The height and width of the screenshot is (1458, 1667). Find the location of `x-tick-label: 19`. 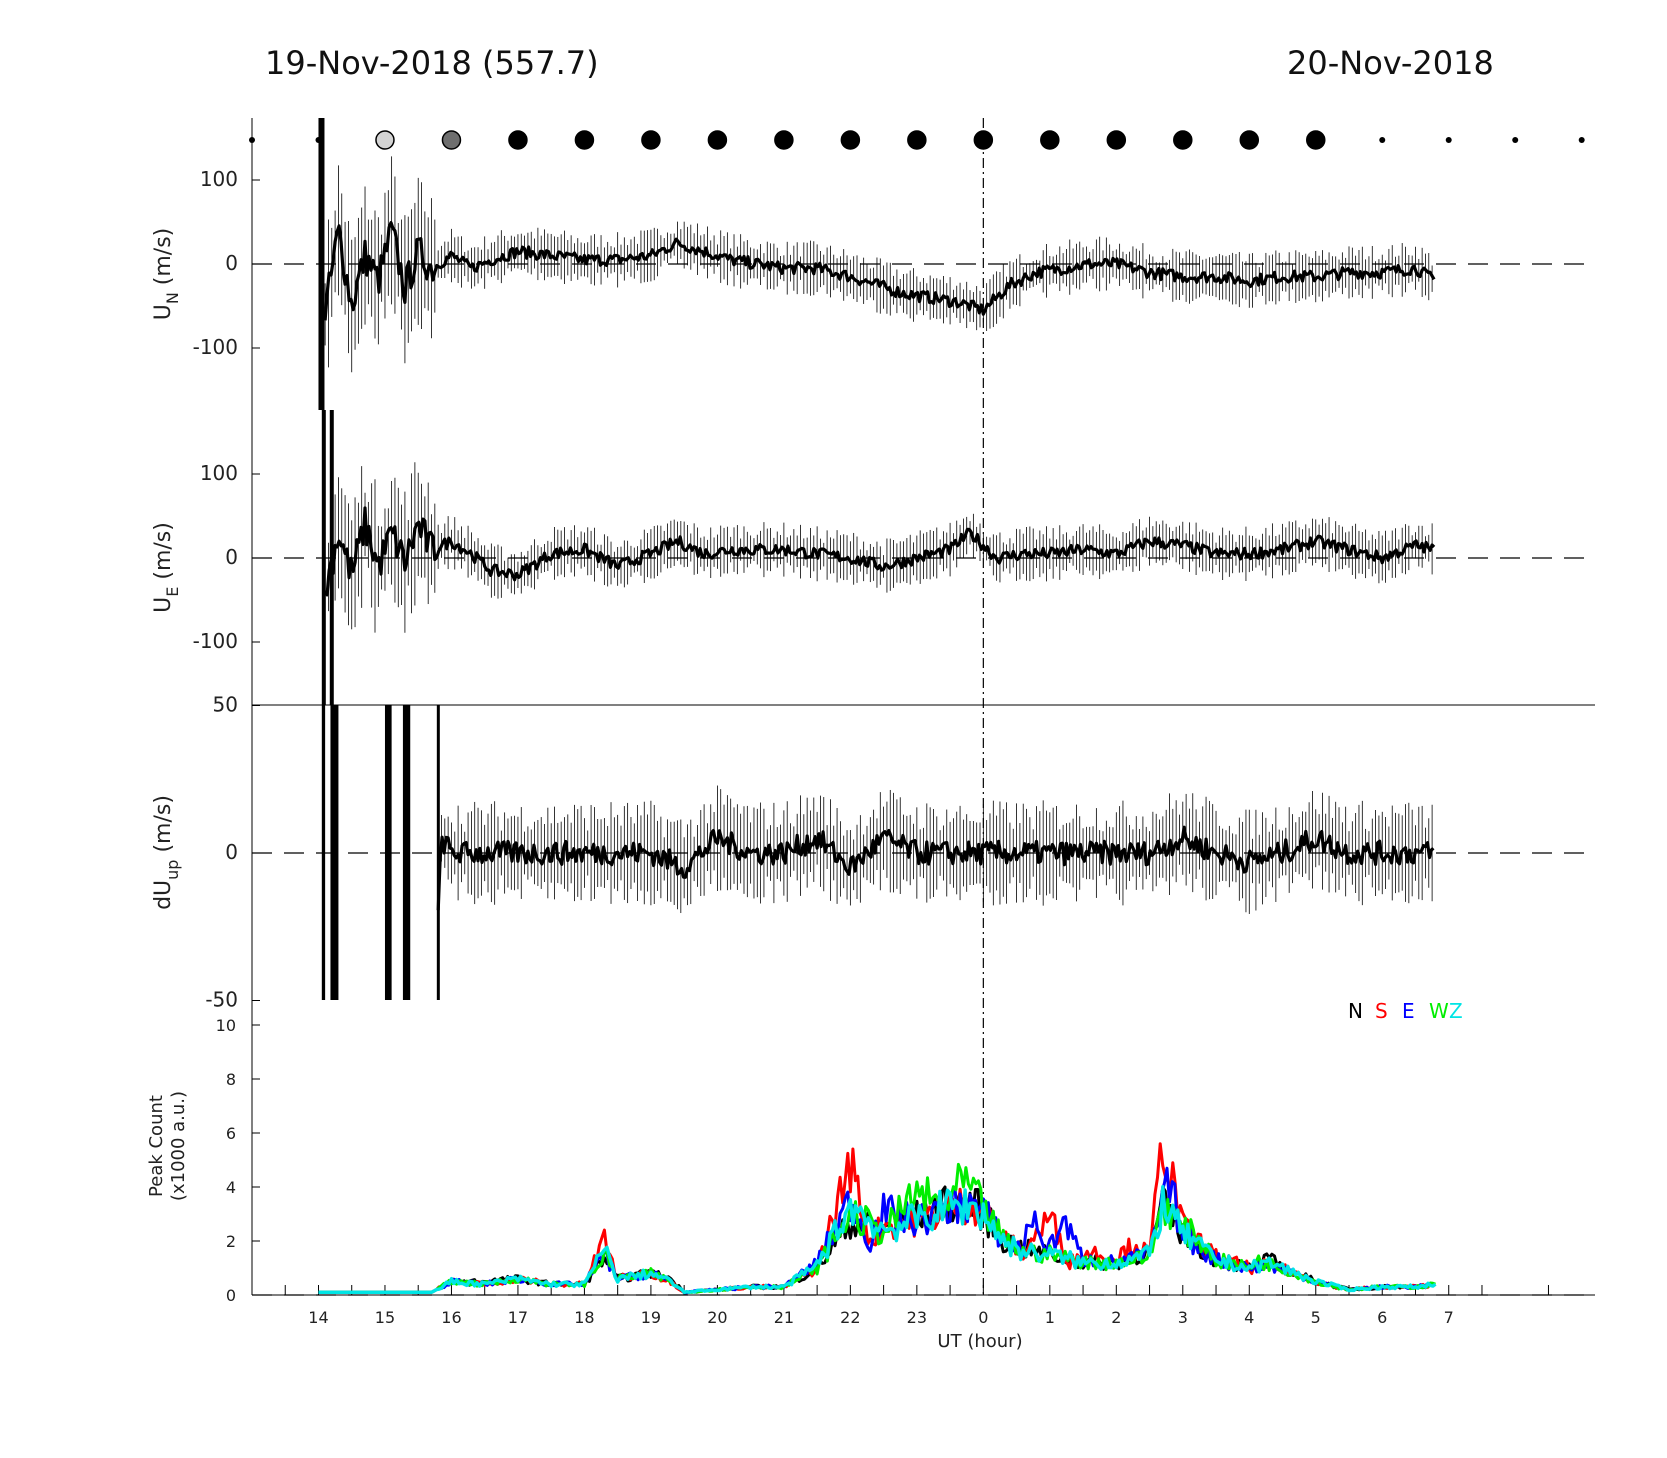

x-tick-label: 19 is located at coordinates (651, 1317).